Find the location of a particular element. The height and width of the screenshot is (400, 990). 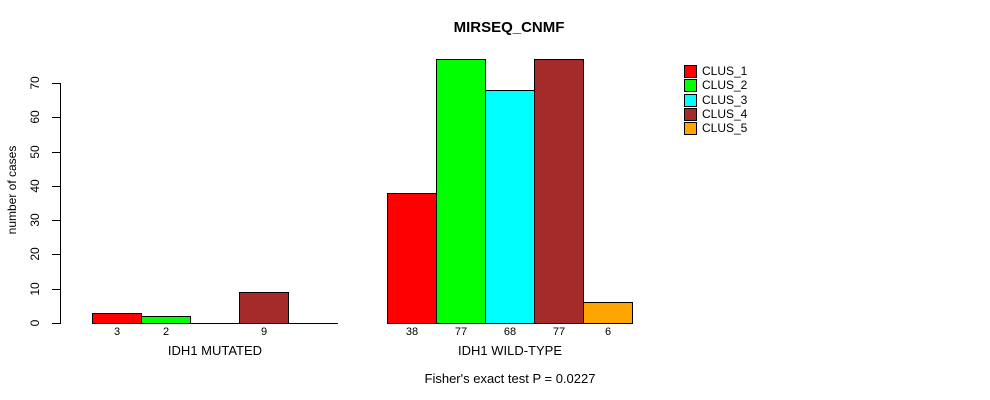

bar-clus-3-idh1-wild-type is located at coordinates (510, 207).